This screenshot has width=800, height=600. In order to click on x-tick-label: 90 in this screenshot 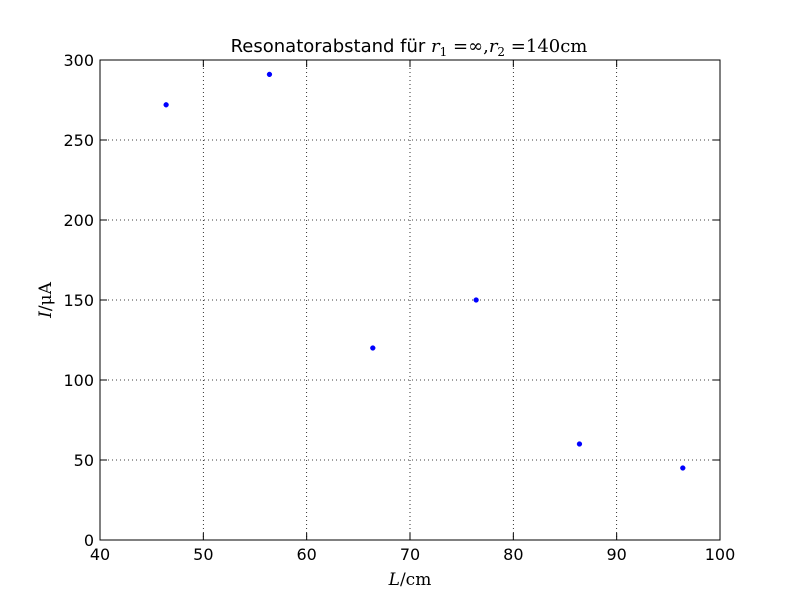, I will do `click(616, 554)`.